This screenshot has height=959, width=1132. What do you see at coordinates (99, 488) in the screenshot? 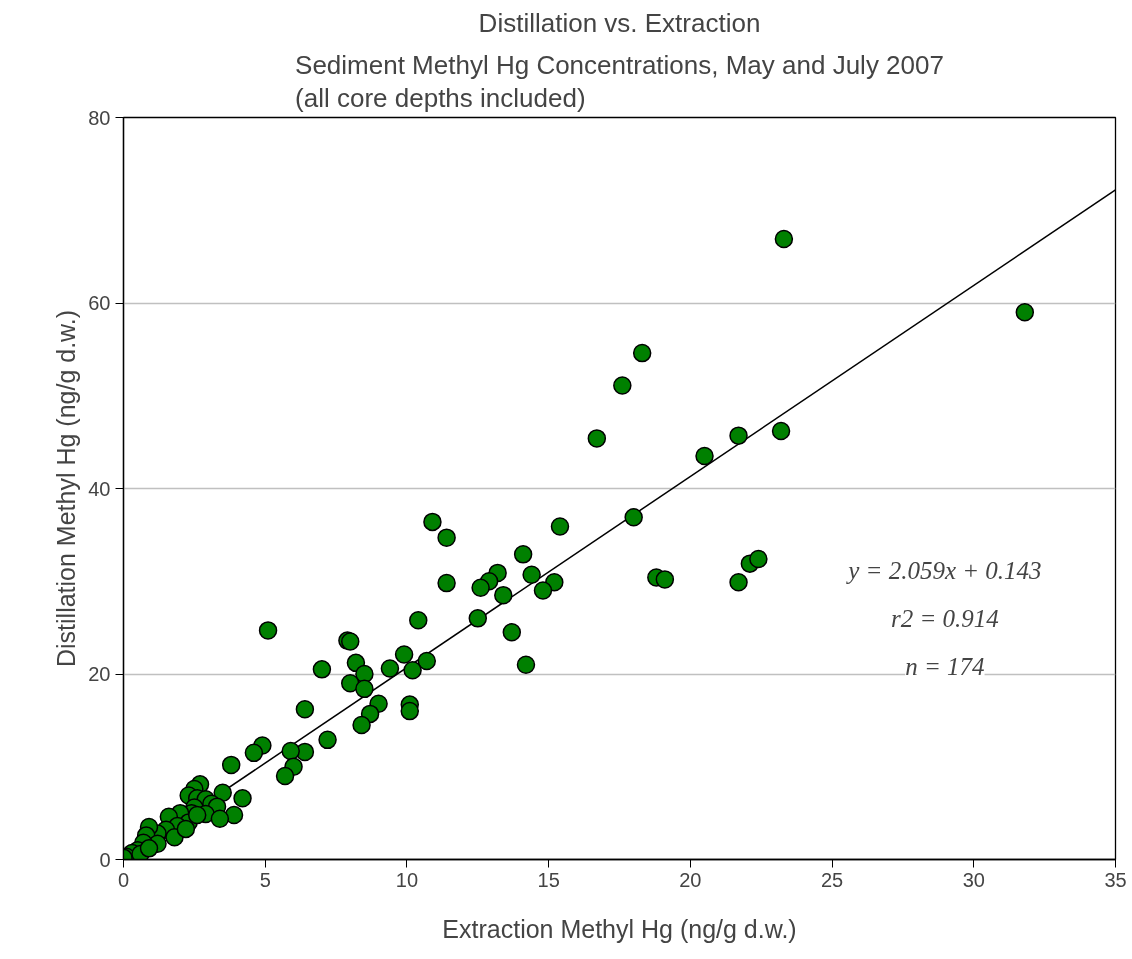
I see `y-tick-label: 40` at bounding box center [99, 488].